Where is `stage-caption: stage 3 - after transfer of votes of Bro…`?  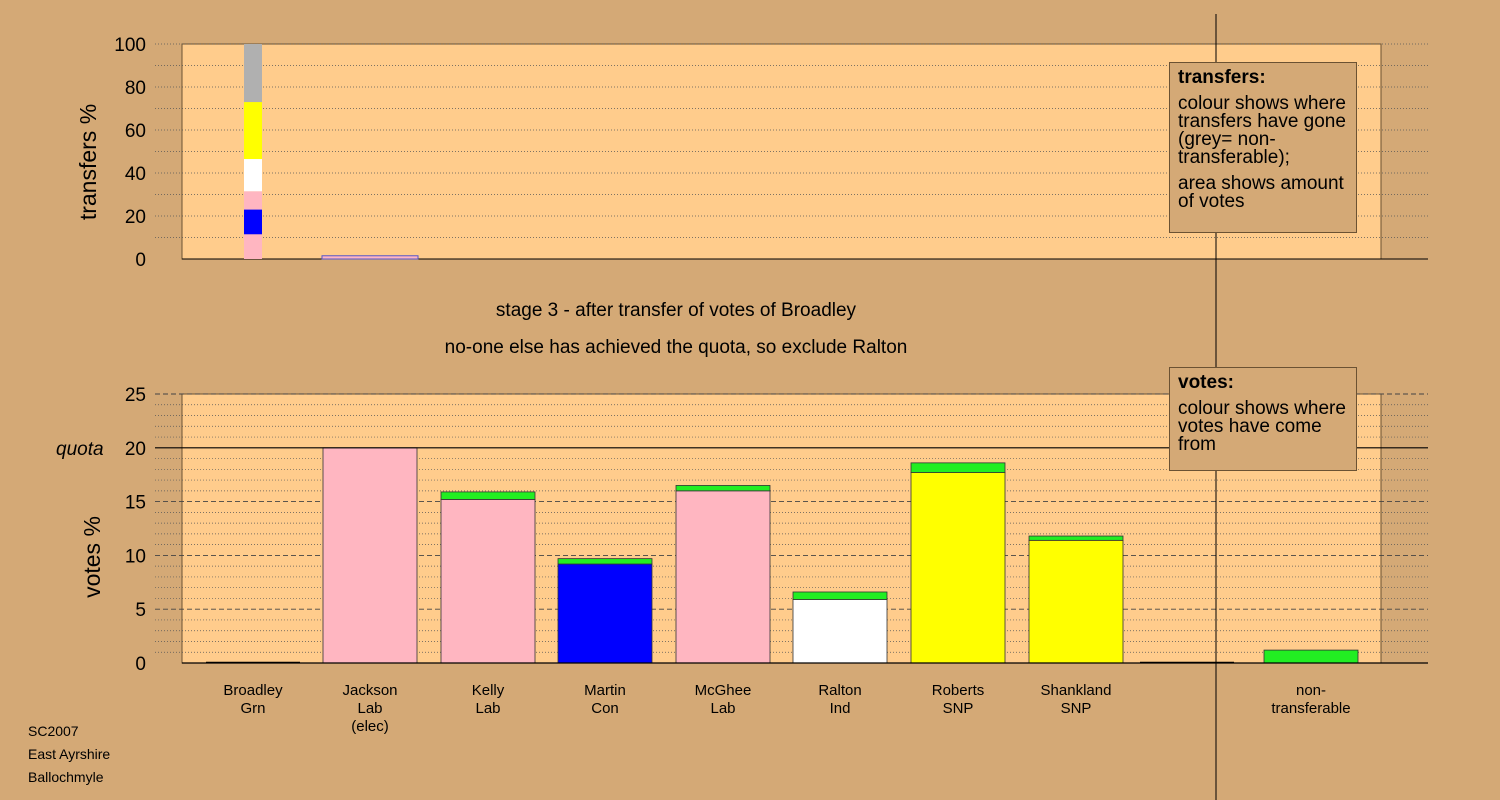
stage-caption: stage 3 - after transfer of votes of Bro… is located at coordinates (676, 310).